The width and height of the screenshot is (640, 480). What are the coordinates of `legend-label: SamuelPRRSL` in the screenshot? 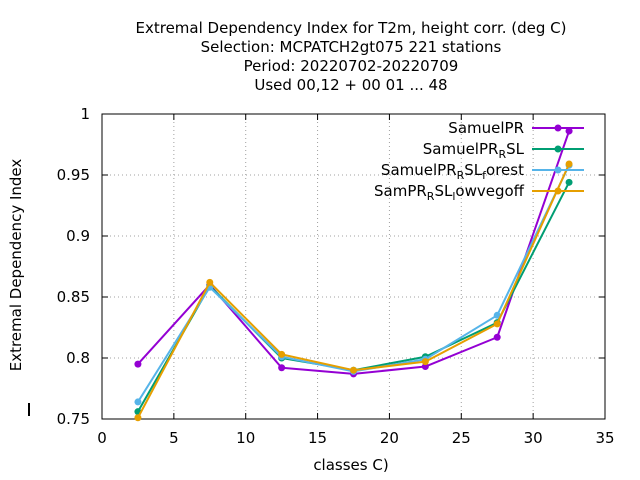 It's located at (474, 150).